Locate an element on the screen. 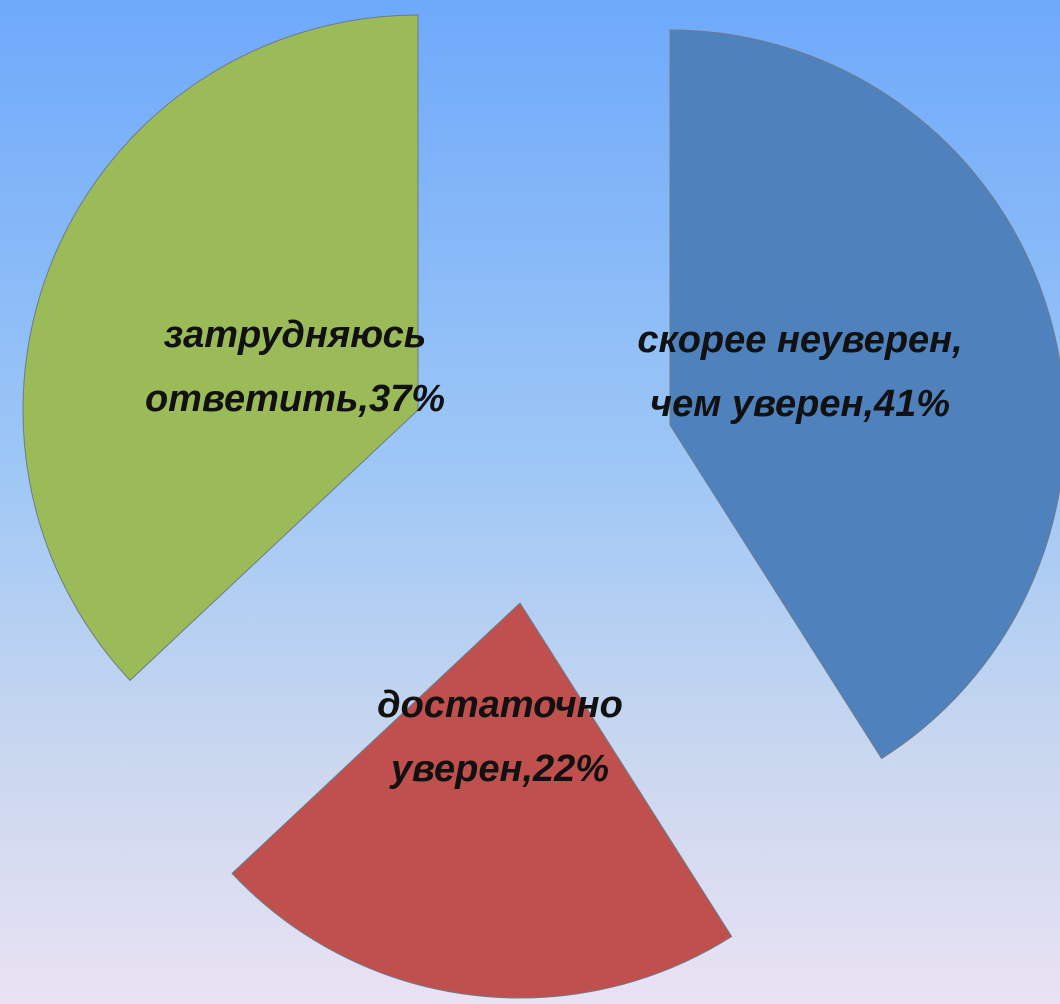 The height and width of the screenshot is (1004, 1060). category-label: достаточно уверен, is located at coordinates (500, 737).